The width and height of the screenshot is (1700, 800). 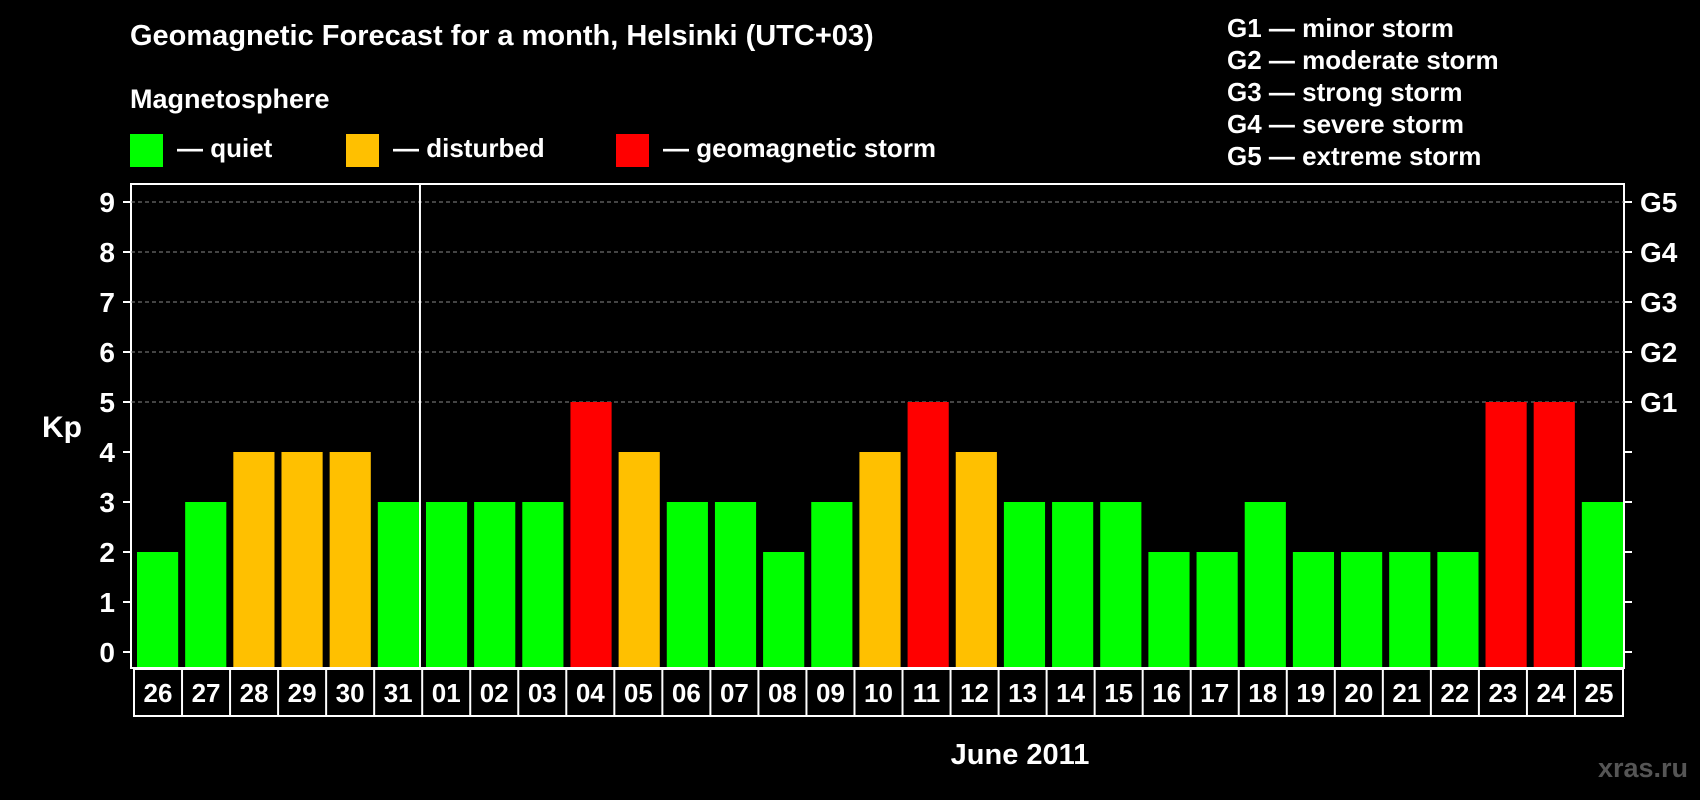 What do you see at coordinates (398, 693) in the screenshot?
I see `x-tick-label-31: 31` at bounding box center [398, 693].